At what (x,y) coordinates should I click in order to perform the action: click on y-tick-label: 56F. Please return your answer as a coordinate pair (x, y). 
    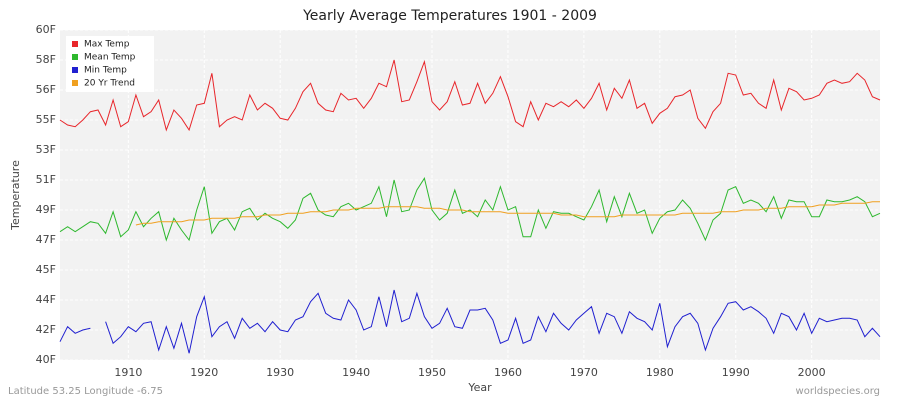
    Looking at the image, I should click on (46, 89).